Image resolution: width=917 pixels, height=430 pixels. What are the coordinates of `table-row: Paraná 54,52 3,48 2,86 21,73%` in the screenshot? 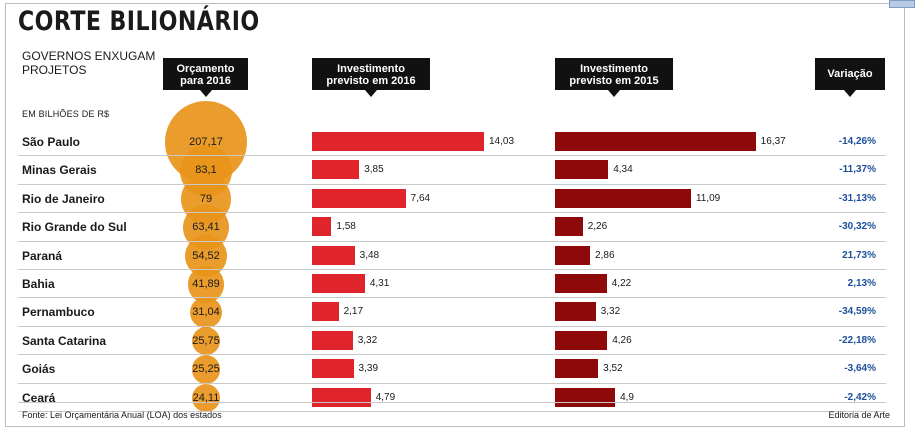 It's located at (452, 256).